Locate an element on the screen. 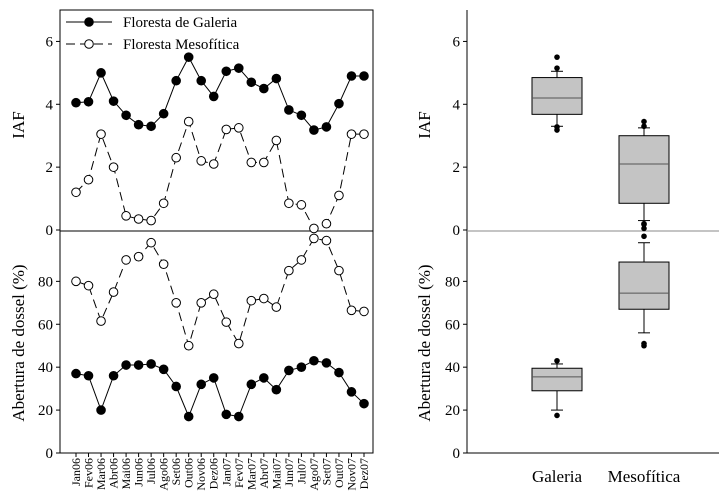 This screenshot has width=719, height=495. right-bottom-ytick-label: 20 is located at coordinates (452, 411).